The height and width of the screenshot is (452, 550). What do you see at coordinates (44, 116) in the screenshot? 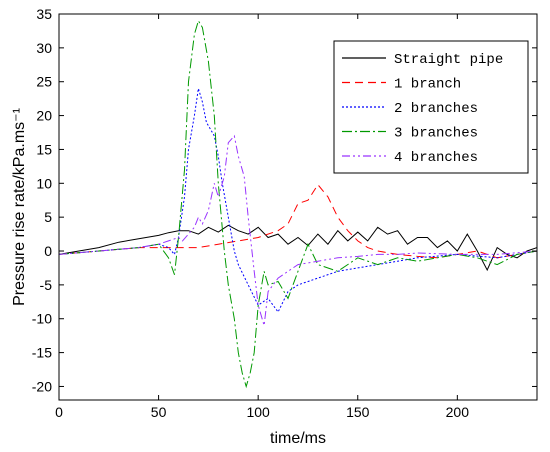
I see `y-tick-label: 20` at bounding box center [44, 116].